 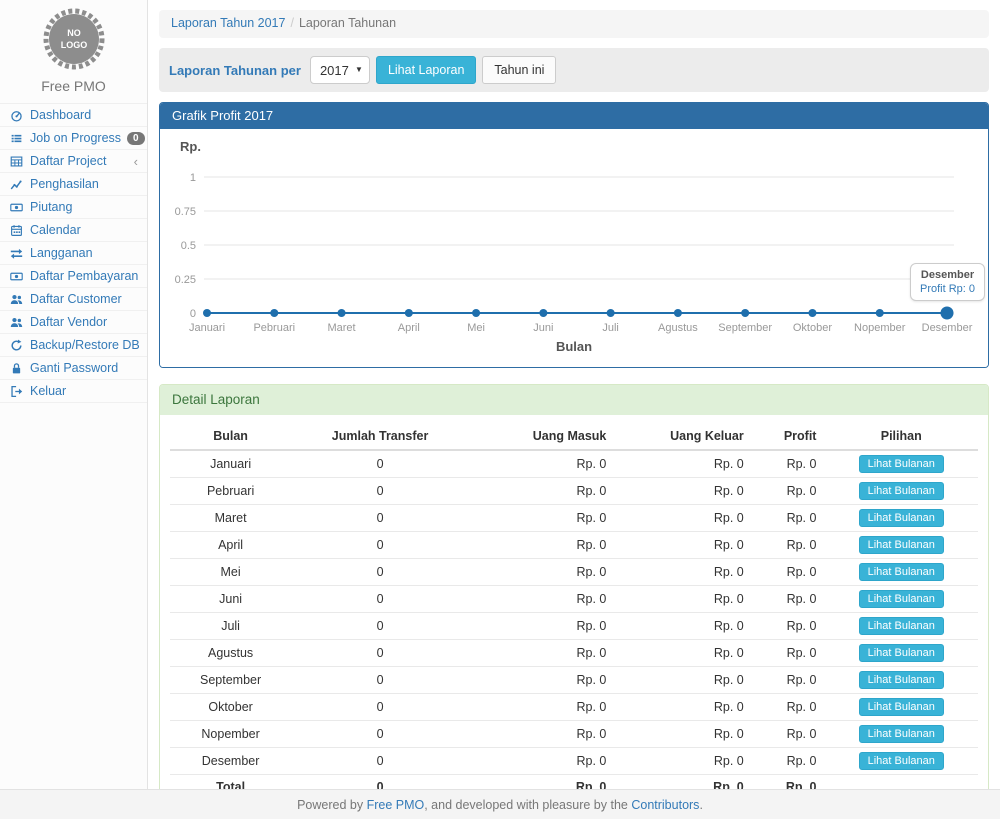 What do you see at coordinates (73, 184) in the screenshot?
I see `sidebar-item-penghasilan: Penghasilan` at bounding box center [73, 184].